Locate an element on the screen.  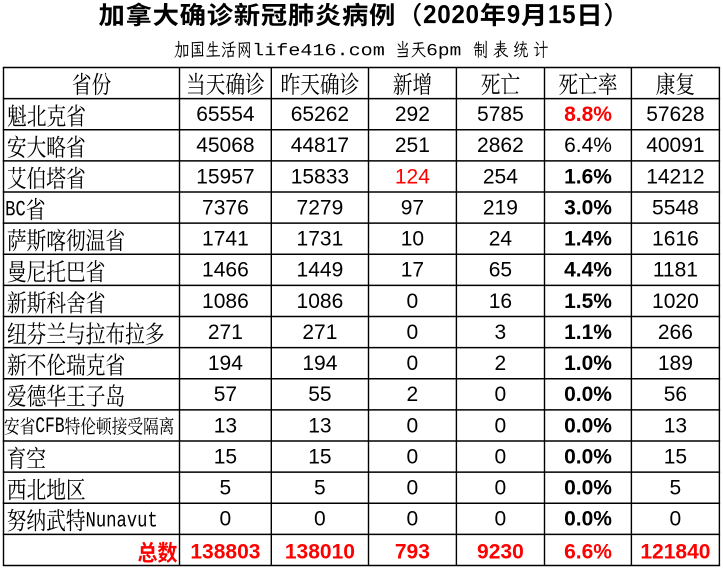
svg-text: 1.1% is located at coordinates (588, 332).